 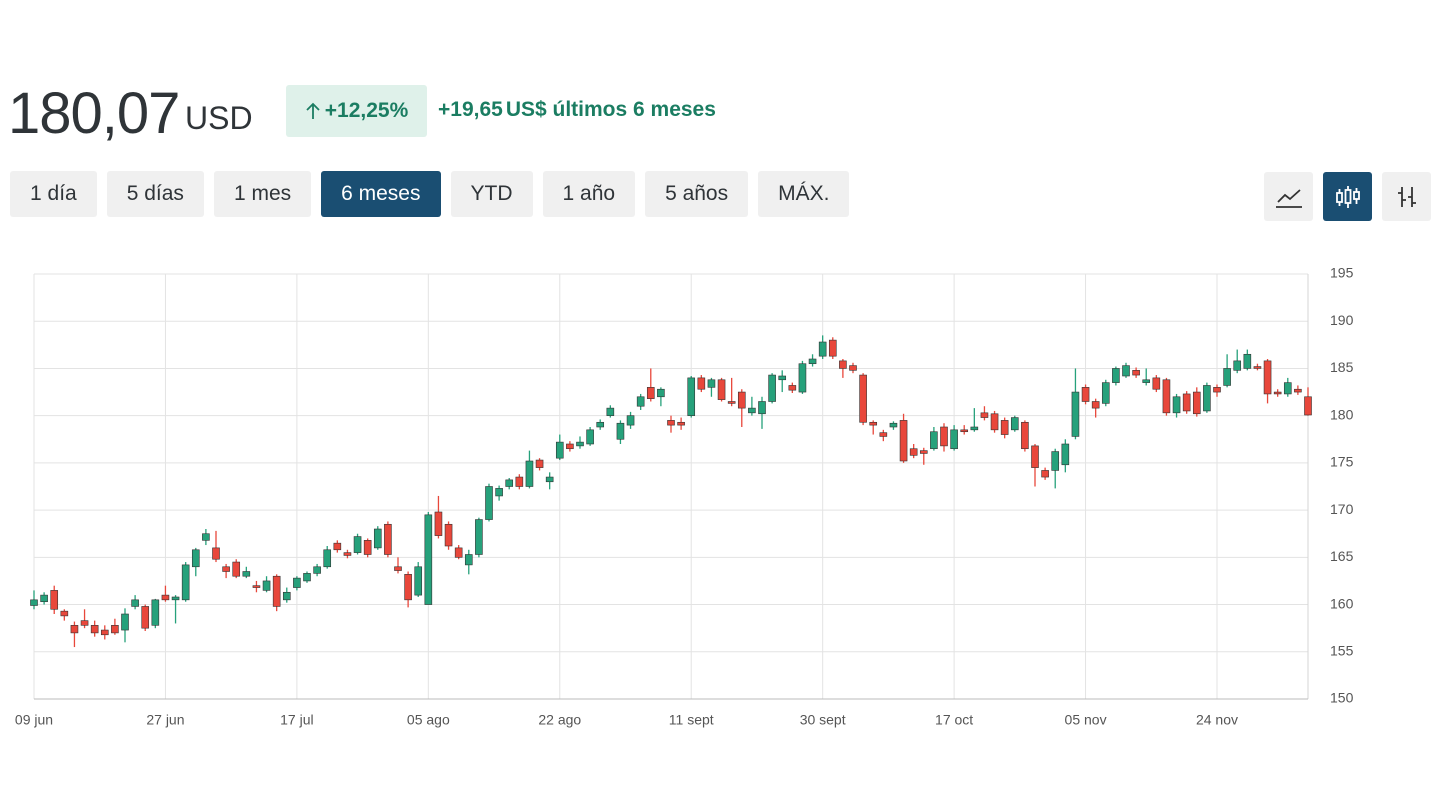 I want to click on range-button: MÁX., so click(x=804, y=194).